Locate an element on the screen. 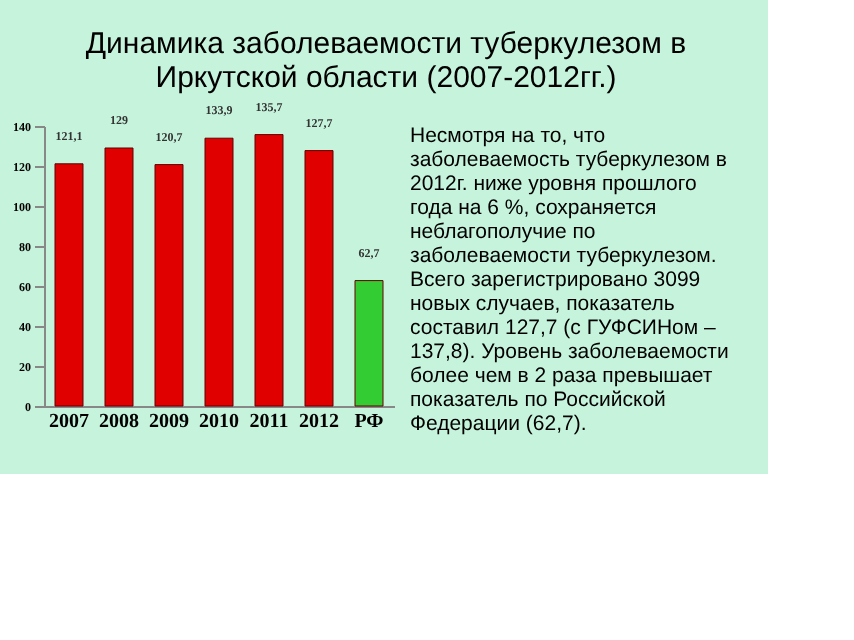  x-tick-label: 2008 is located at coordinates (119, 422).